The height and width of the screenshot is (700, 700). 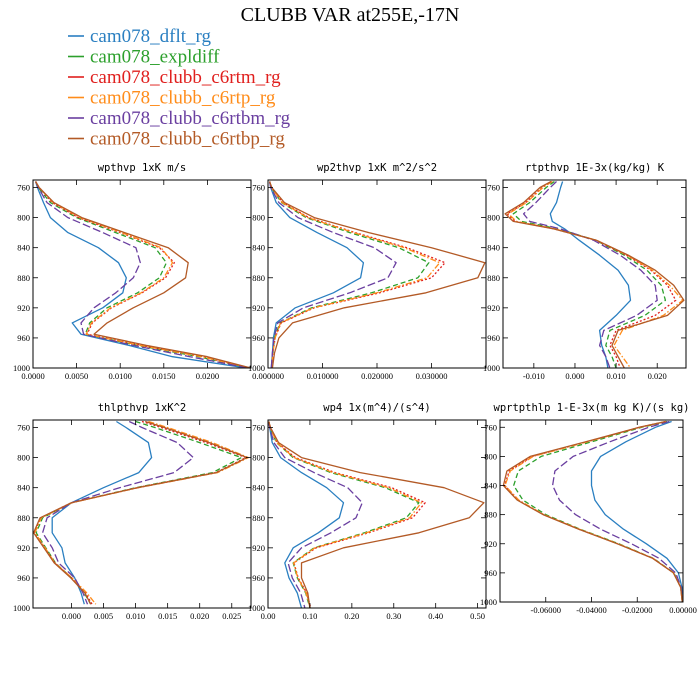 I want to click on x-tick-label: 0.0050, so click(x=76, y=376).